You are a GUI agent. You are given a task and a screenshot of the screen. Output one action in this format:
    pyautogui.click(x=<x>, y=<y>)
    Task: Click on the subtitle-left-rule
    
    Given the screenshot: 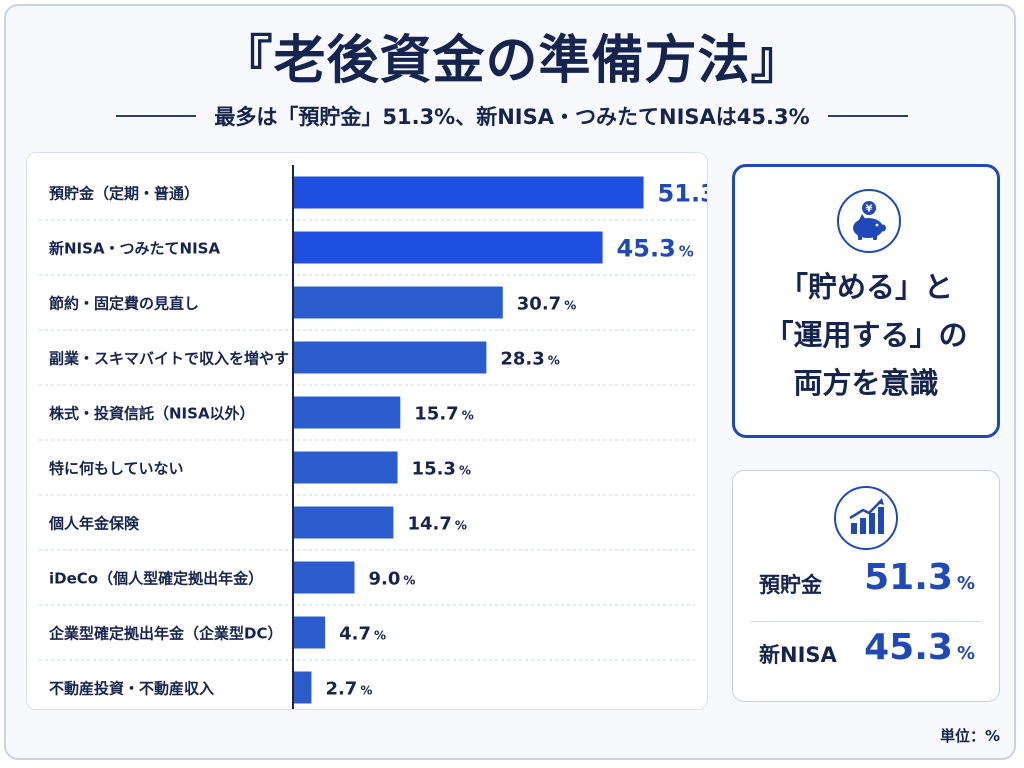 What is the action you would take?
    pyautogui.click(x=156, y=116)
    